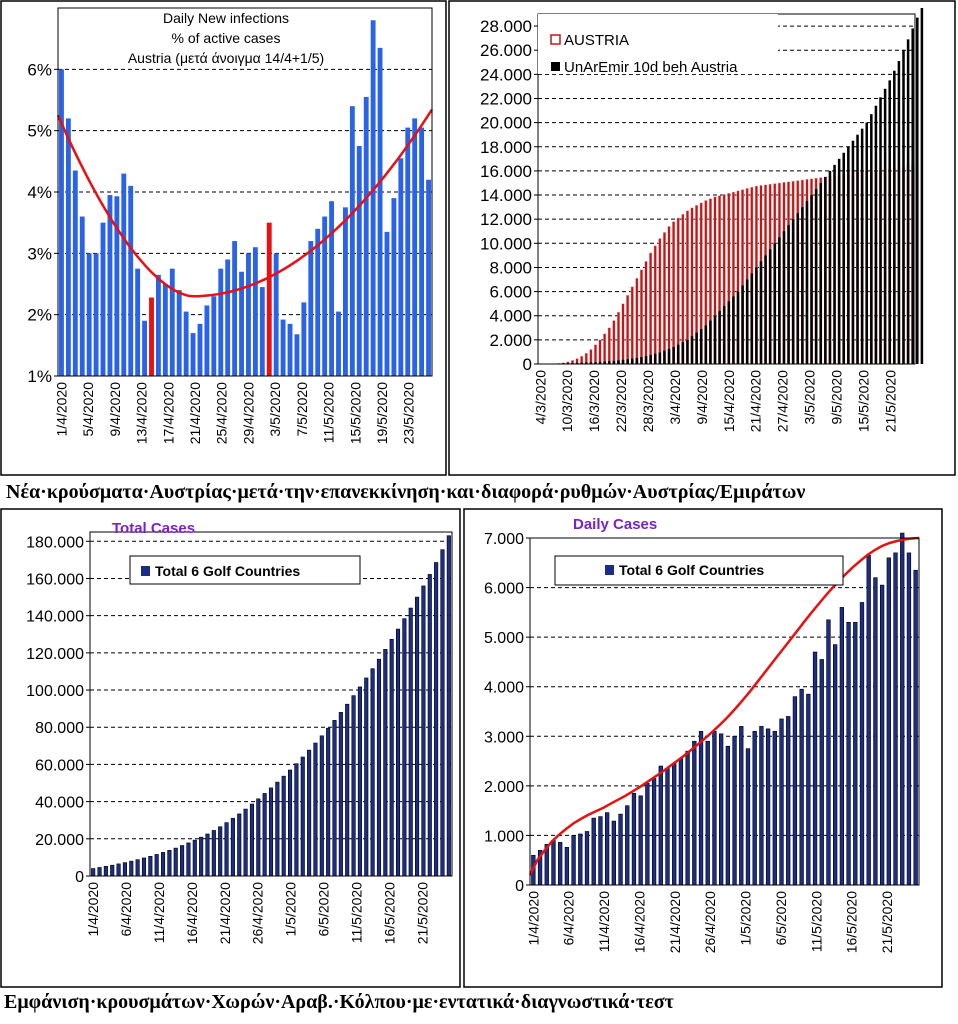 This screenshot has width=958, height=1024. Describe the element at coordinates (506, 147) in the screenshot. I see `y-tick-label: 18.000` at that location.